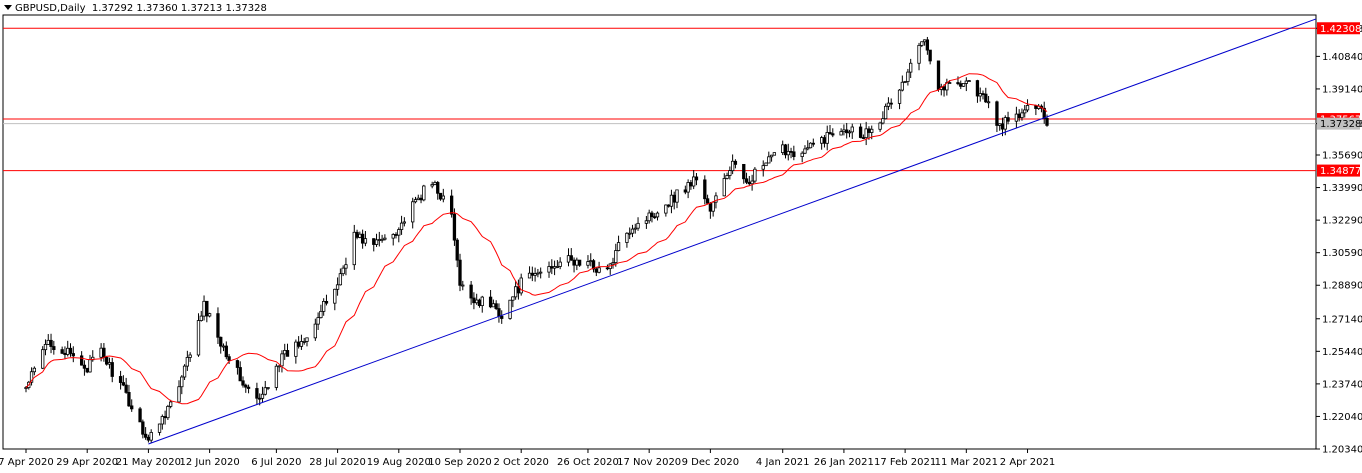 This screenshot has width=1362, height=473. What do you see at coordinates (1340, 171) in the screenshot?
I see `price-tag-label: 1.34877` at bounding box center [1340, 171].